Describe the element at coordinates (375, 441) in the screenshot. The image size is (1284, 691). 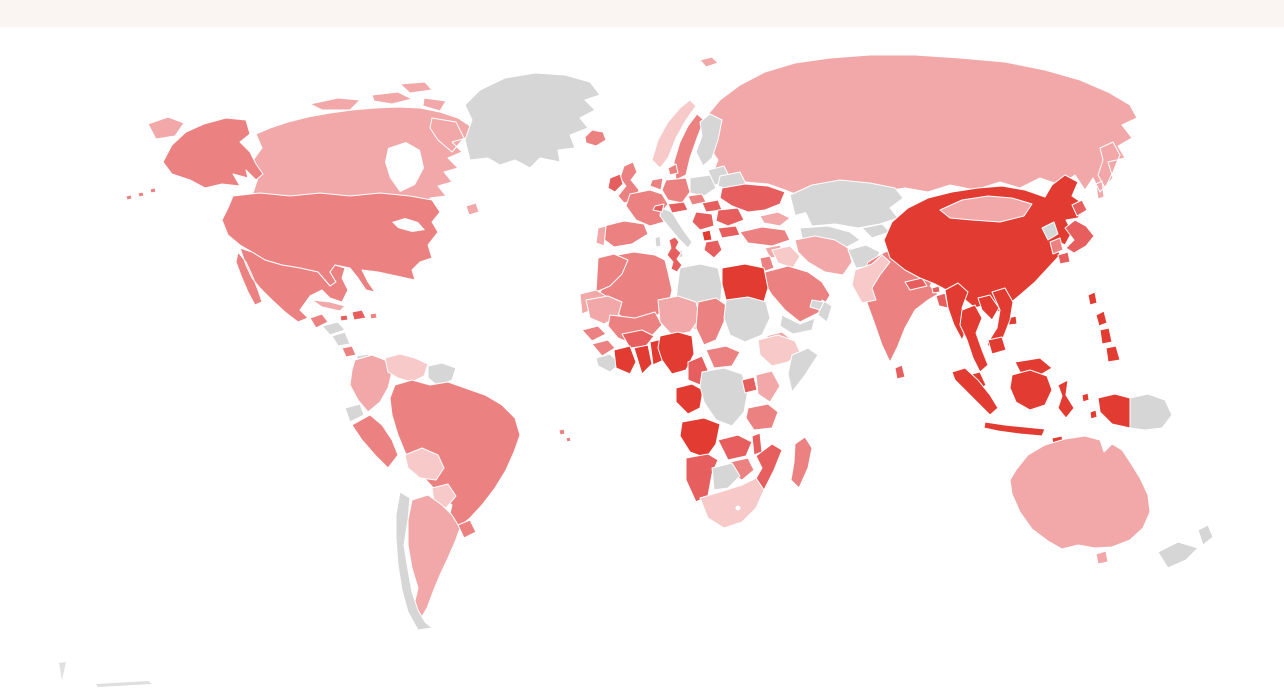
I see `country-peru` at that location.